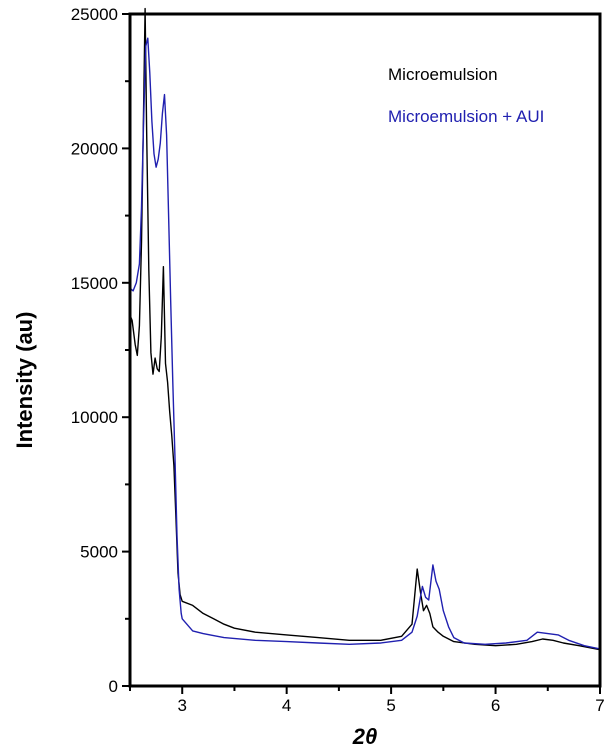 The image size is (606, 752). Describe the element at coordinates (94, 14) in the screenshot. I see `y-tick-label: 25000` at that location.